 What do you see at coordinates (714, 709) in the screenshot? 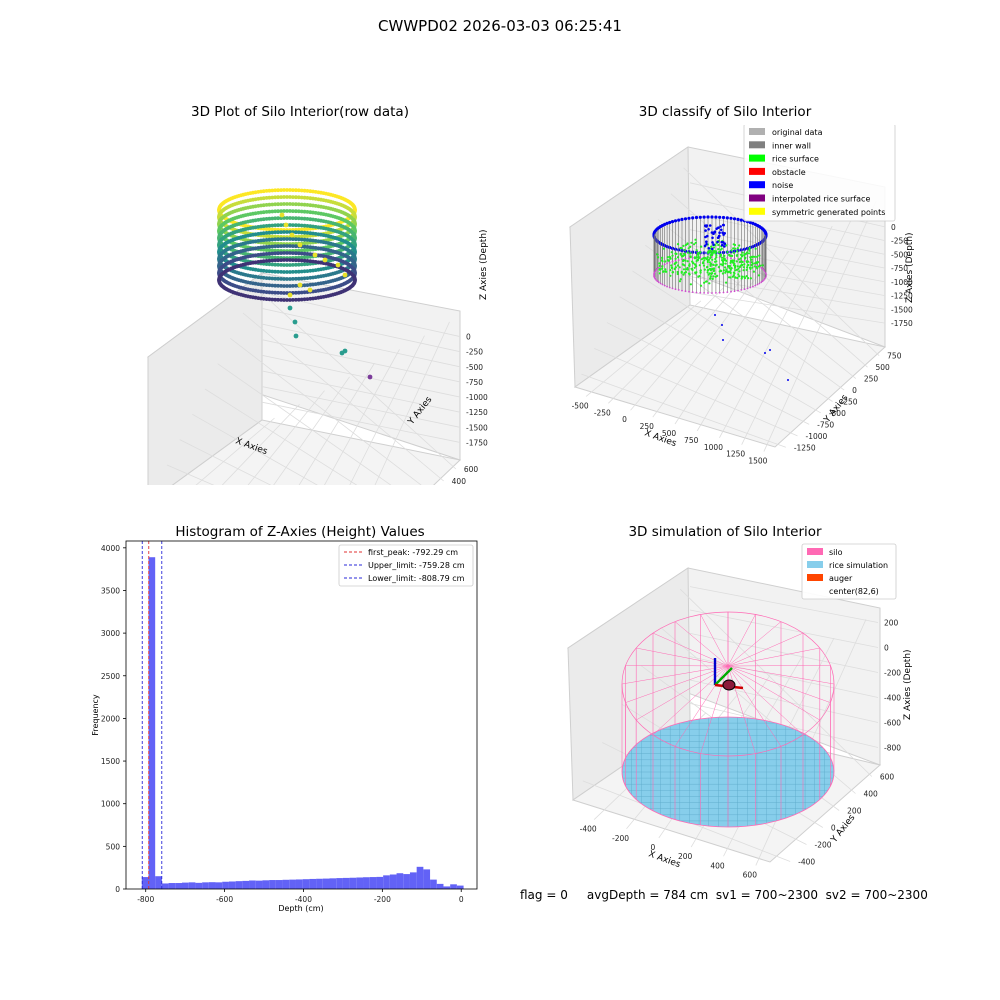
I see `silo-roof-line` at bounding box center [714, 709].